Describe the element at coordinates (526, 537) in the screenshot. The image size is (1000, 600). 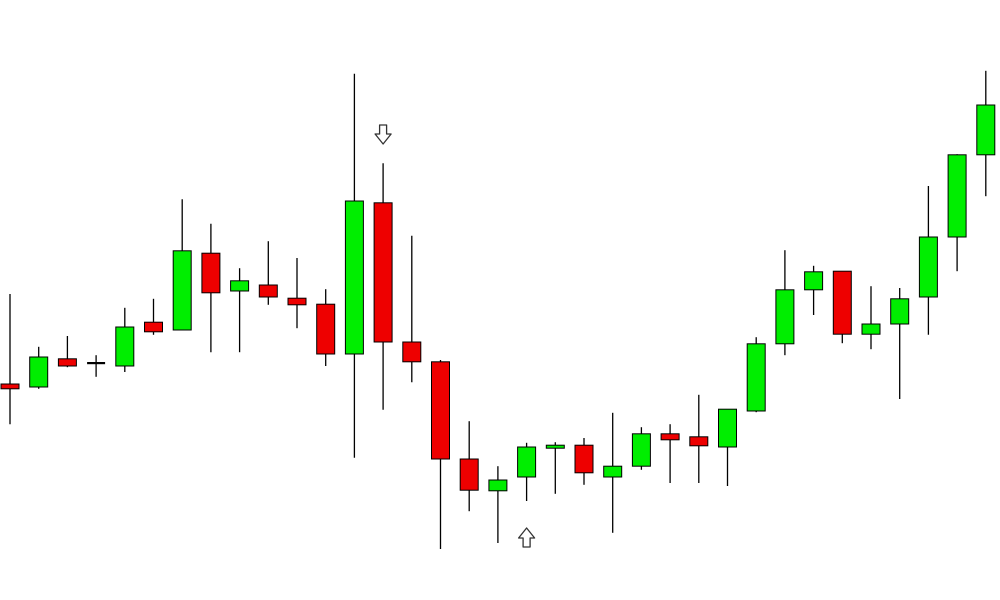
I see `arrow-up-icon` at that location.